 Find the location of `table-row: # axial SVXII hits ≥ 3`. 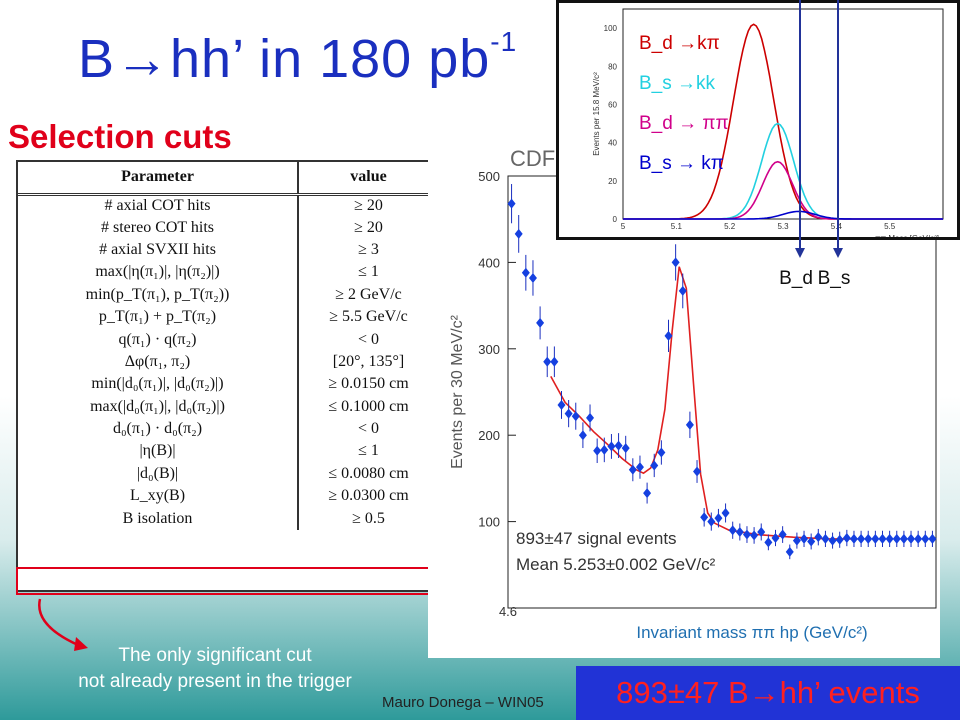

table-row: # axial SVXII hits ≥ 3 is located at coordinates (228, 250).